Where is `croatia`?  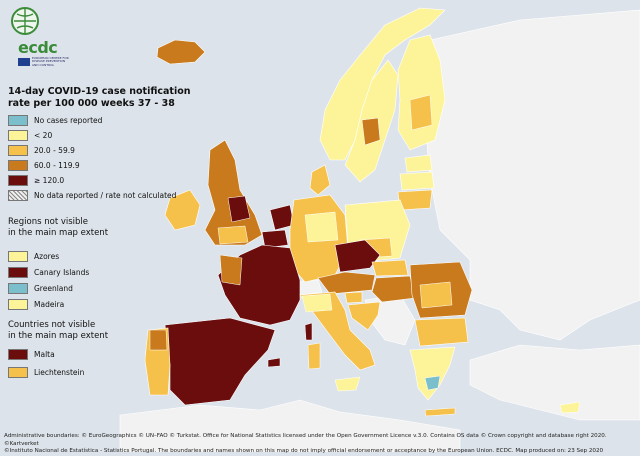
croatia is located at coordinates (364, 316).